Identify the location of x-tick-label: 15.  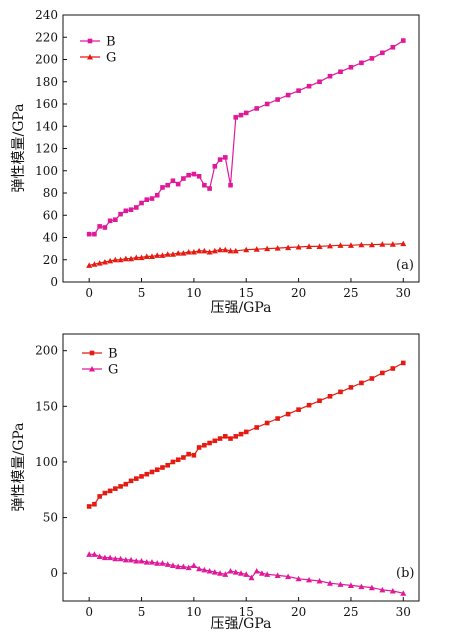
(246, 612).